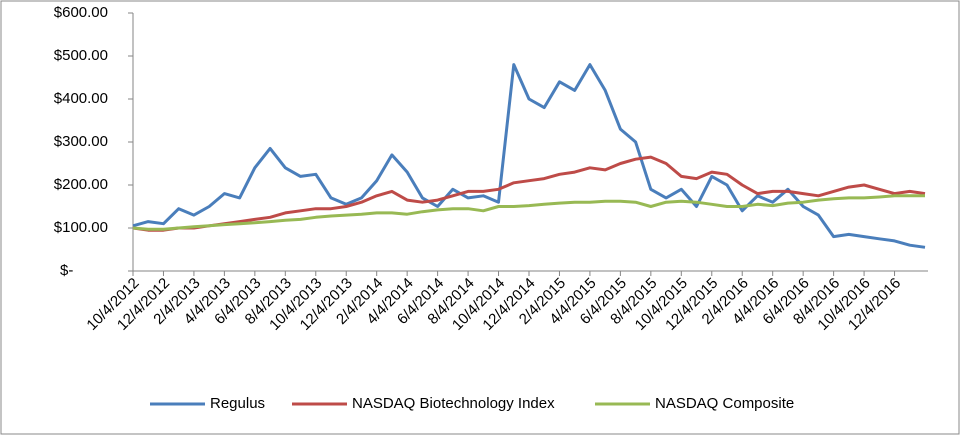 This screenshot has width=961, height=436. Describe the element at coordinates (81, 55) in the screenshot. I see `y-tick-label: $500.00` at that location.